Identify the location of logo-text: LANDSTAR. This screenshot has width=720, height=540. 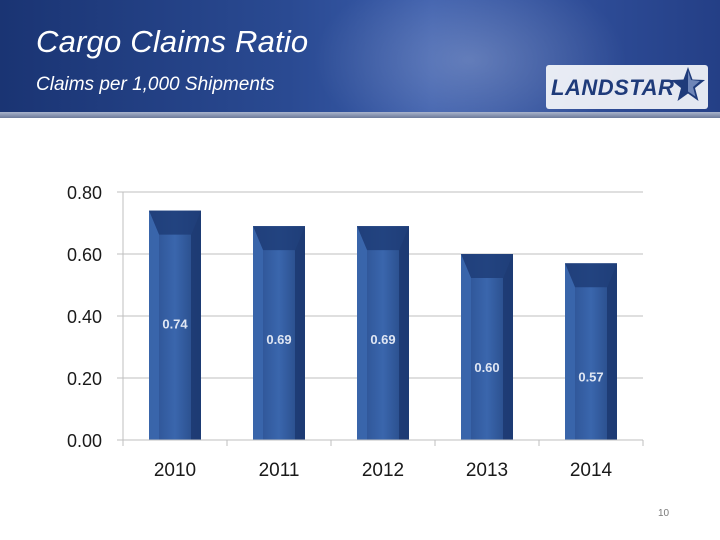
(613, 87).